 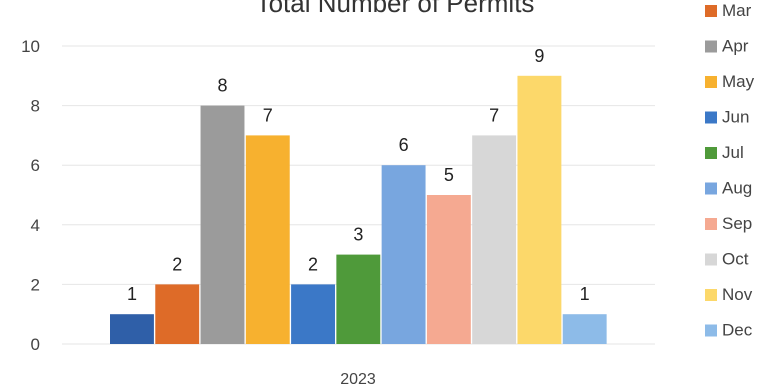 I want to click on data-label-nov: 9, so click(x=539, y=56).